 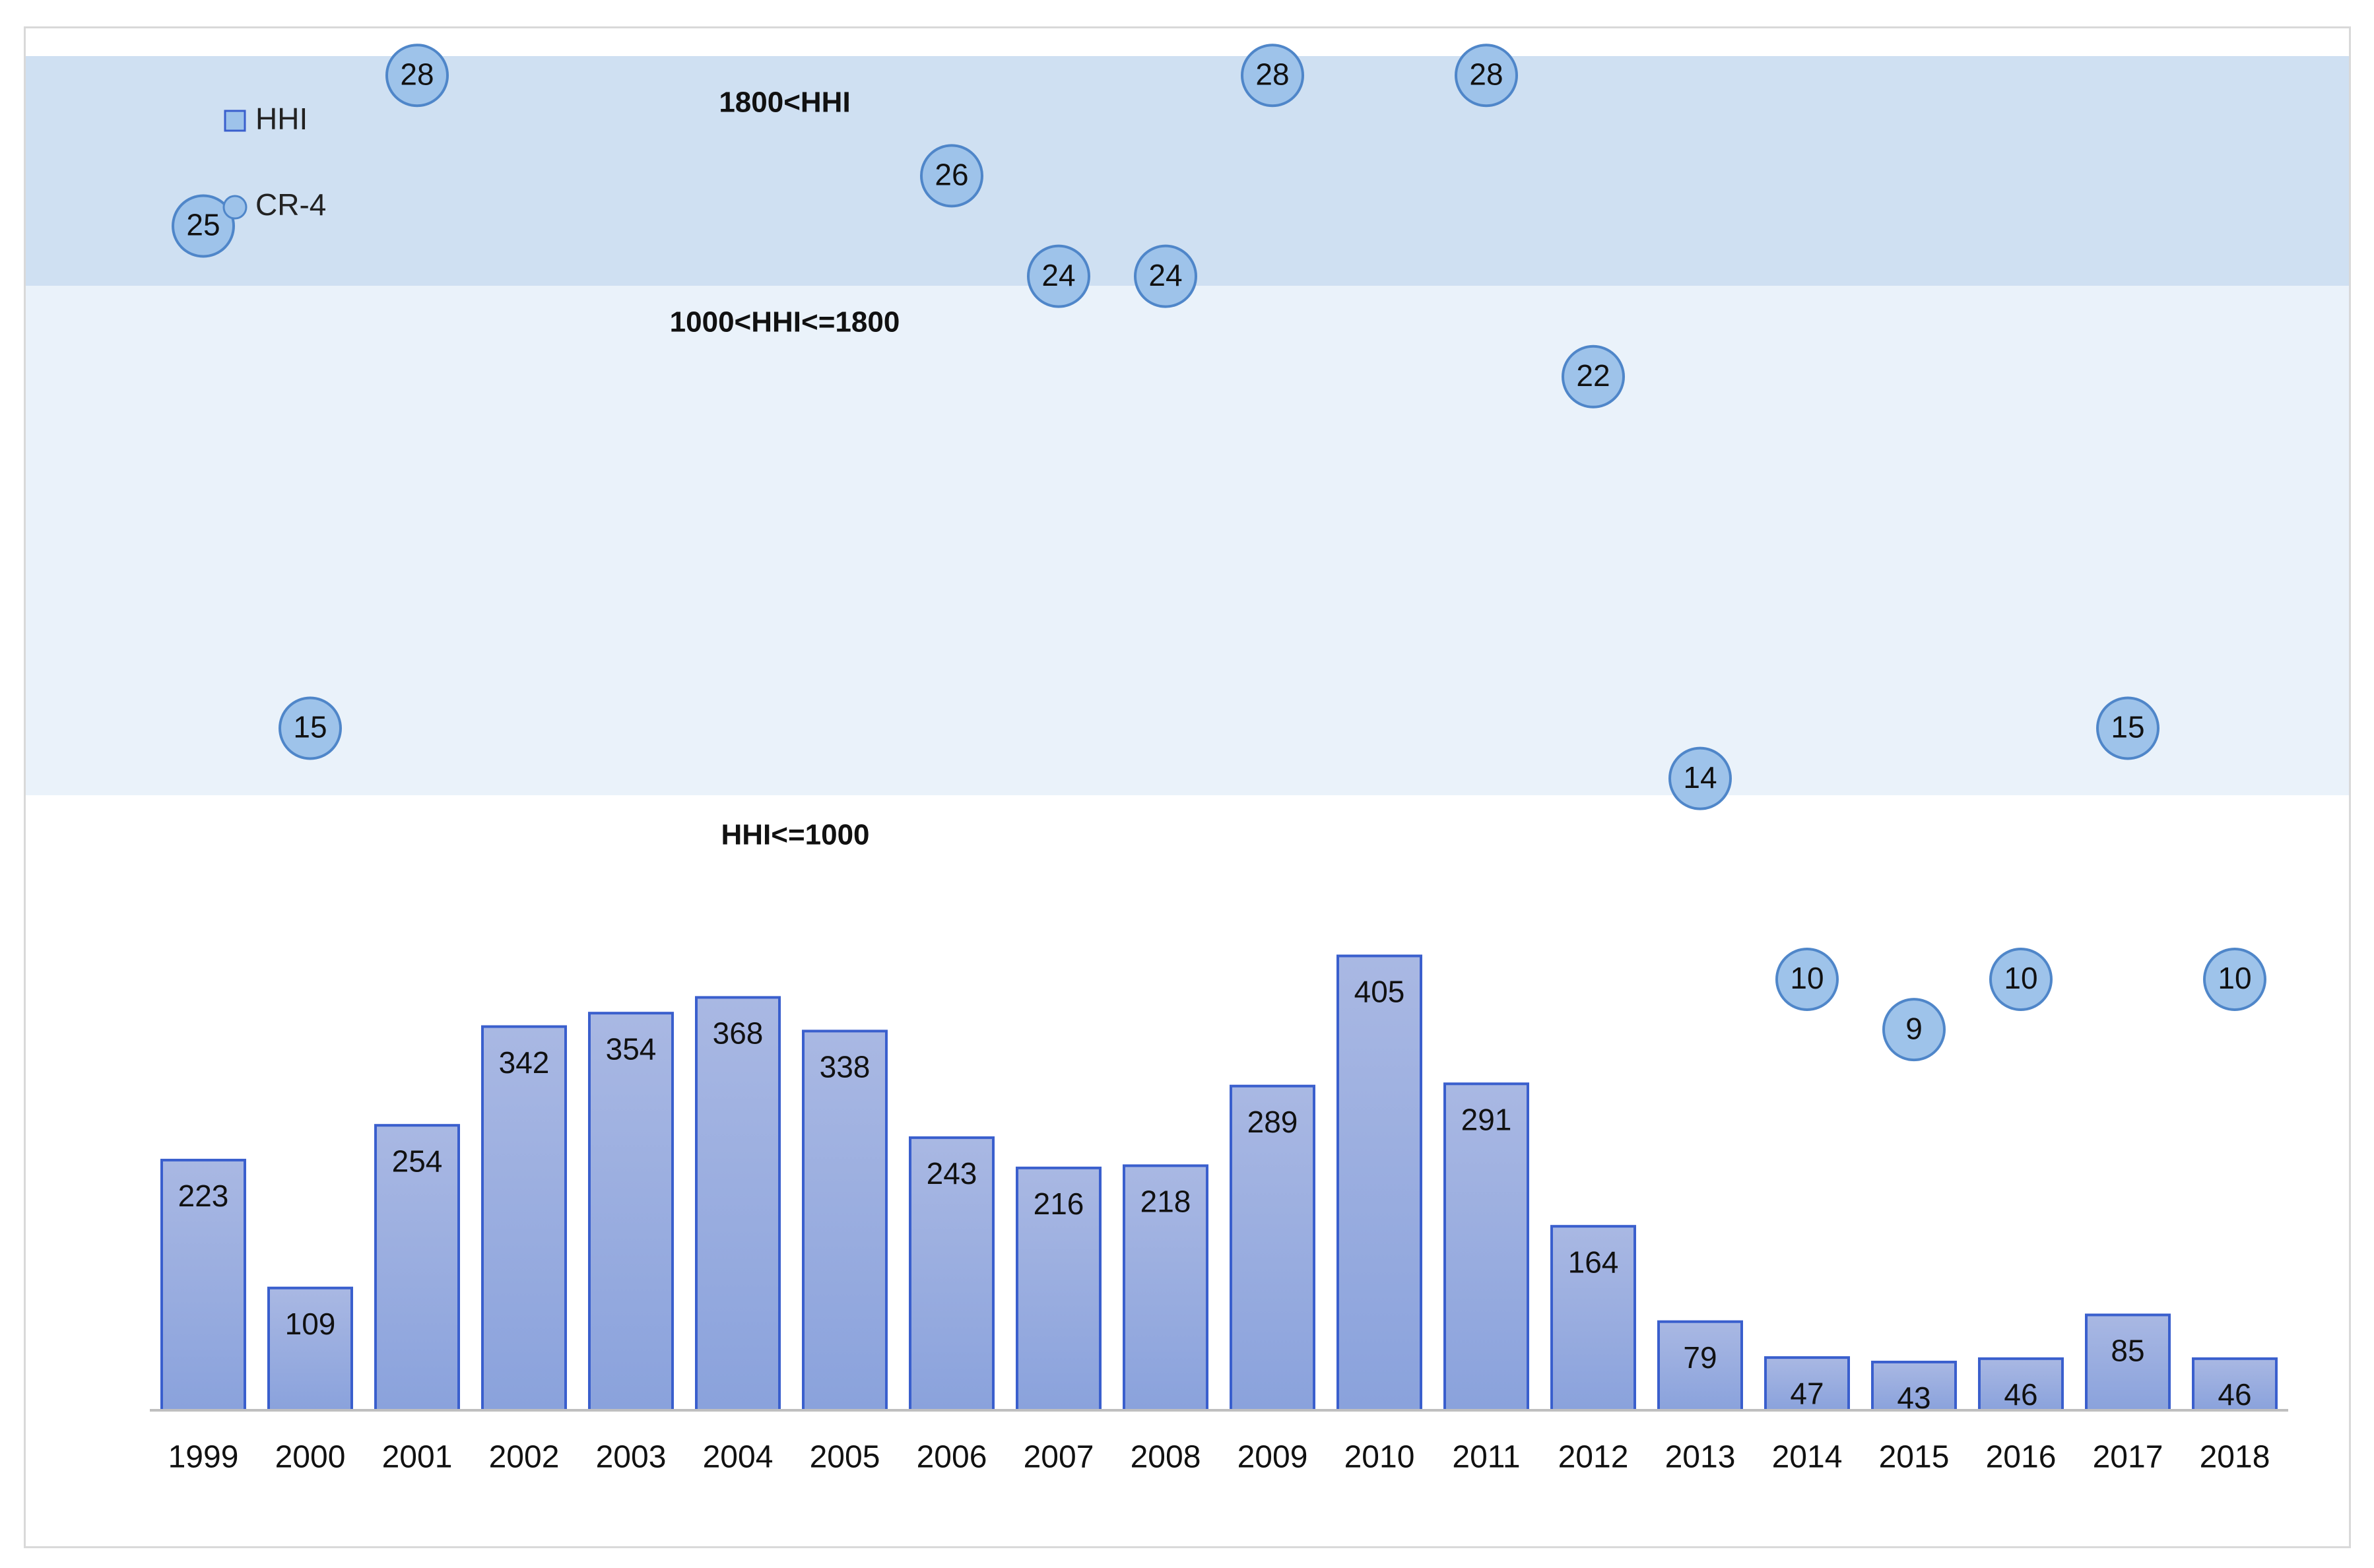 What do you see at coordinates (1700, 1358) in the screenshot?
I see `hhi-bar-label: 79` at bounding box center [1700, 1358].